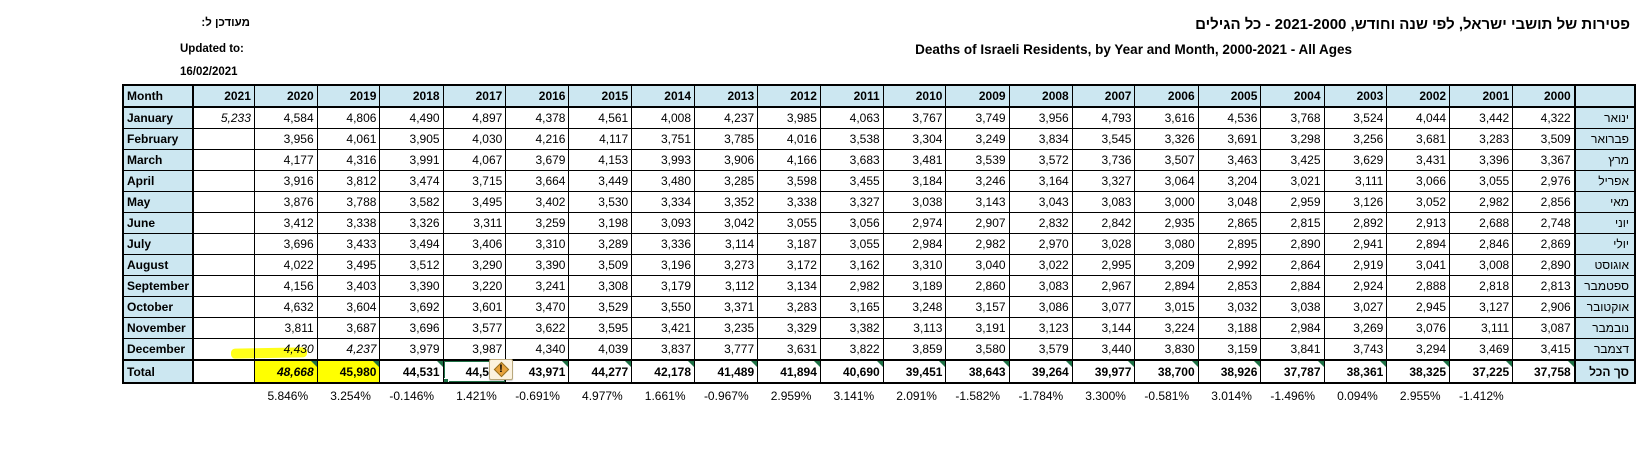  I want to click on cell-october-2004: 3,038, so click(1292, 307).